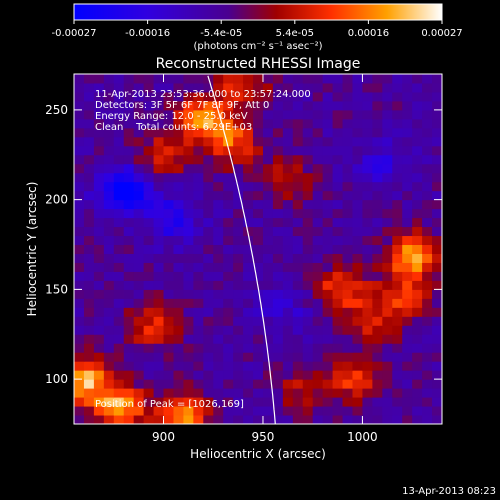 The image size is (500, 500). I want to click on peak-position-label: Position of Peak = [1026,169], so click(169, 404).